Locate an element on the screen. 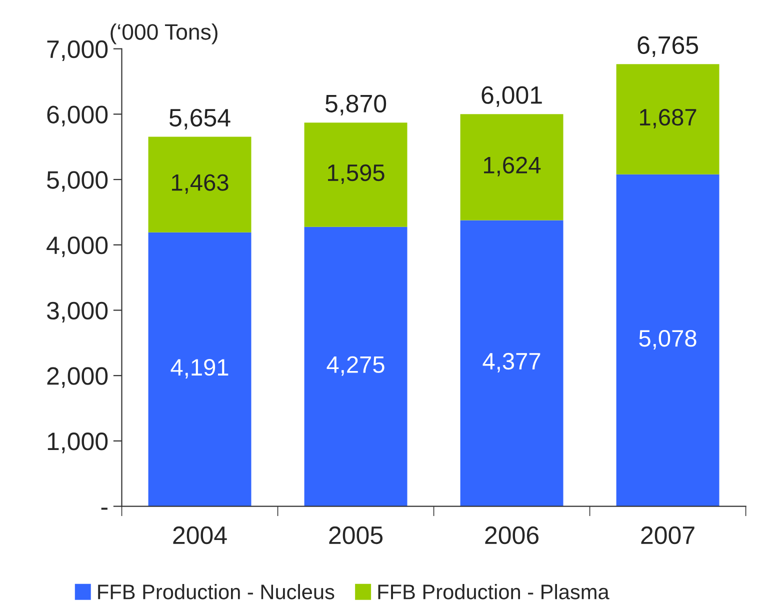 This screenshot has width=761, height=610. y-tick-label: 4,000 is located at coordinates (77, 247).